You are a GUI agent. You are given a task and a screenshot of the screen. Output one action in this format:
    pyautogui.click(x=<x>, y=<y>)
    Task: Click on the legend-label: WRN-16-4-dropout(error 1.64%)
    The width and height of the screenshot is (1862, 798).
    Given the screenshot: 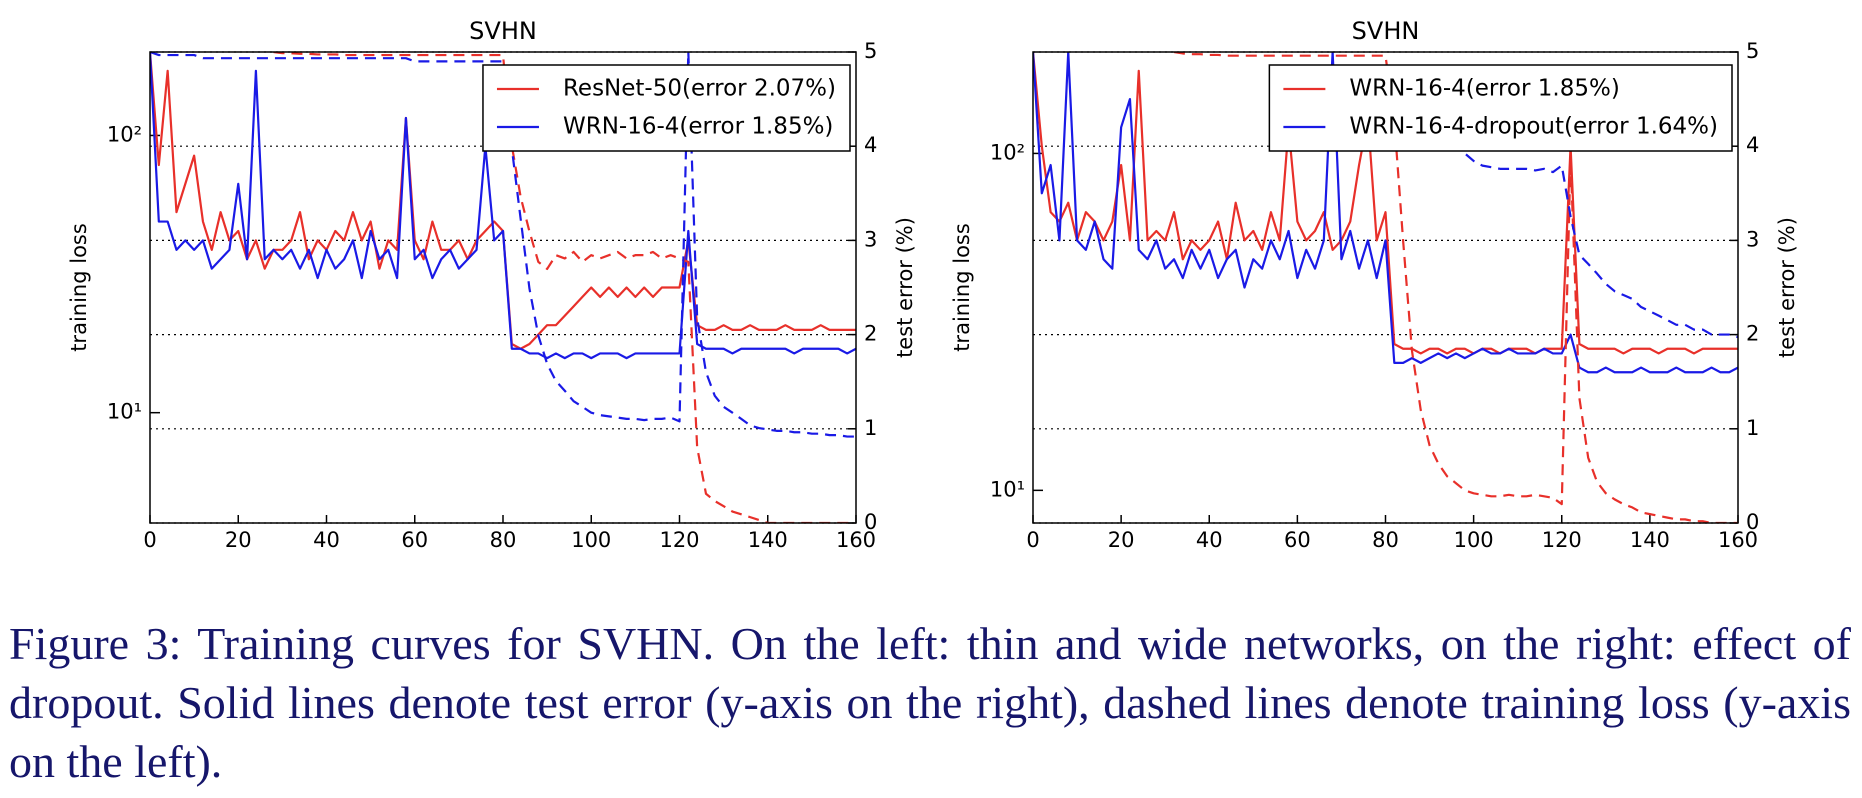 What is the action you would take?
    pyautogui.click(x=1533, y=127)
    